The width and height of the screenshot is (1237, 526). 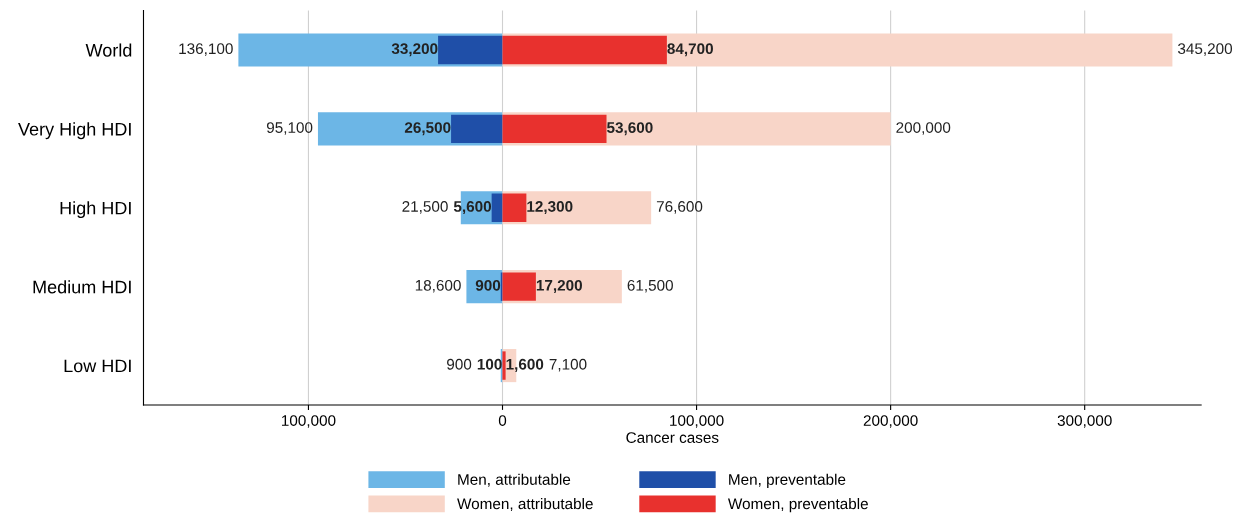 I want to click on data-label: 26,500, so click(x=427, y=129).